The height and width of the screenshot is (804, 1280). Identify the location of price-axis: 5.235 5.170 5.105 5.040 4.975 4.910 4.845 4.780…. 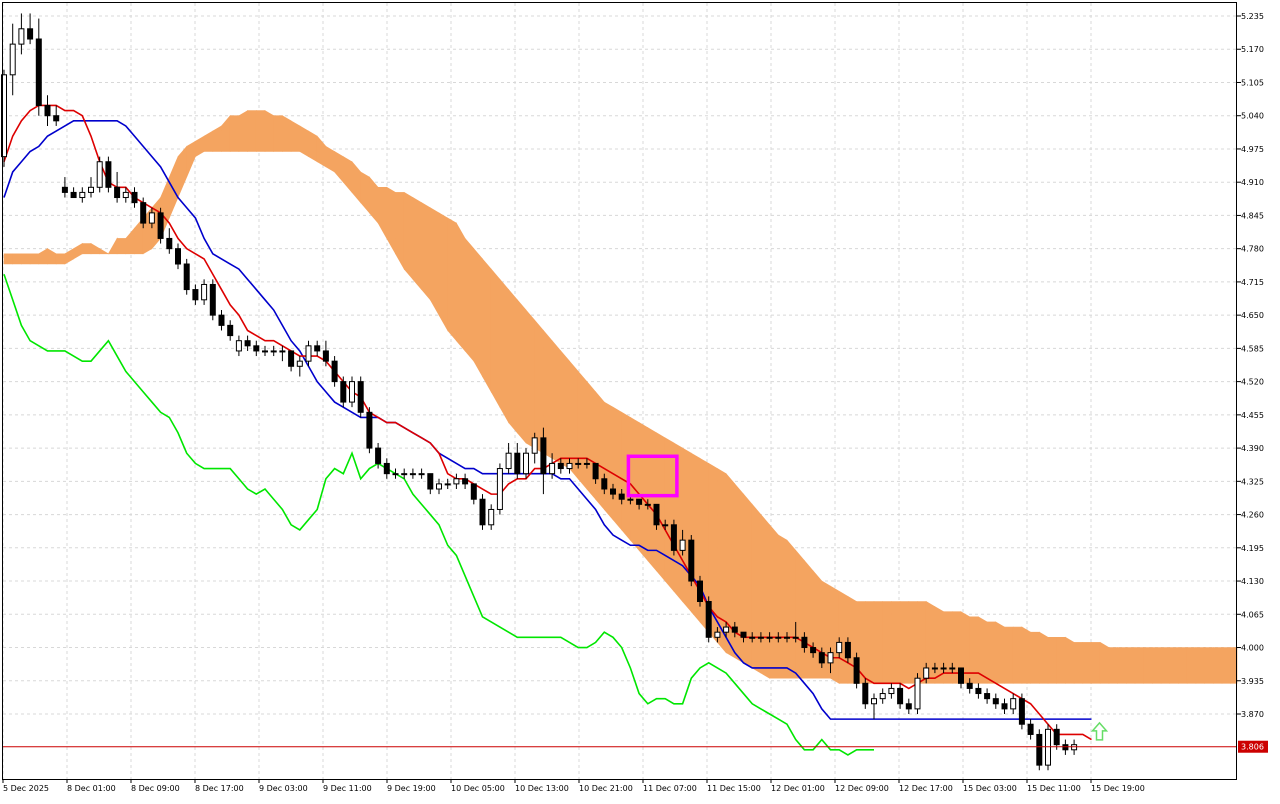
(1250, 365).